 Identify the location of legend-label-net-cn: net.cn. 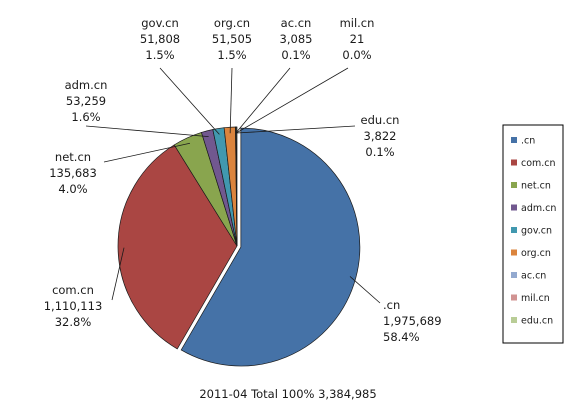
(536, 186).